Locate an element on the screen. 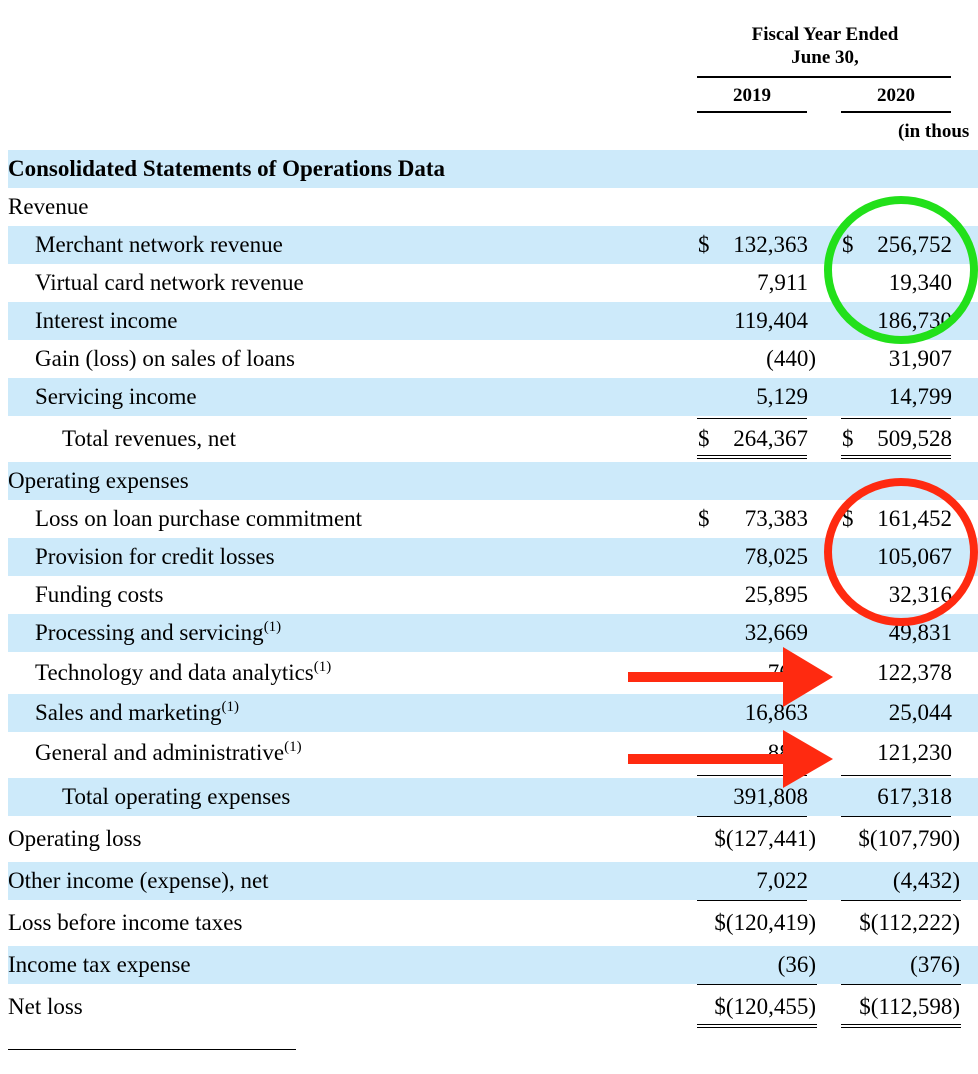 The height and width of the screenshot is (1074, 978). table-row: Other income (expense), net 7,022 (4,432) is located at coordinates (493, 881).